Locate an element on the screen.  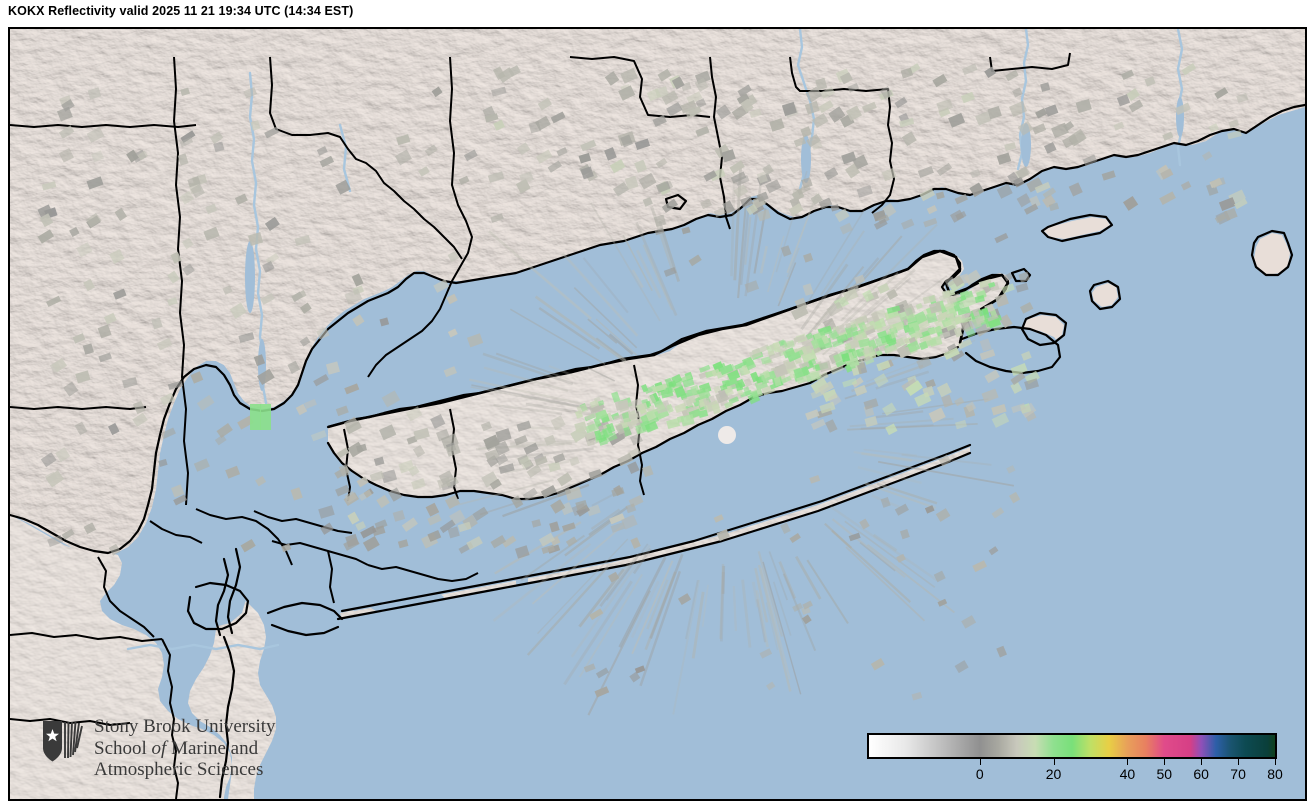
logo-line-1: Stony Brook University is located at coordinates (185, 726).